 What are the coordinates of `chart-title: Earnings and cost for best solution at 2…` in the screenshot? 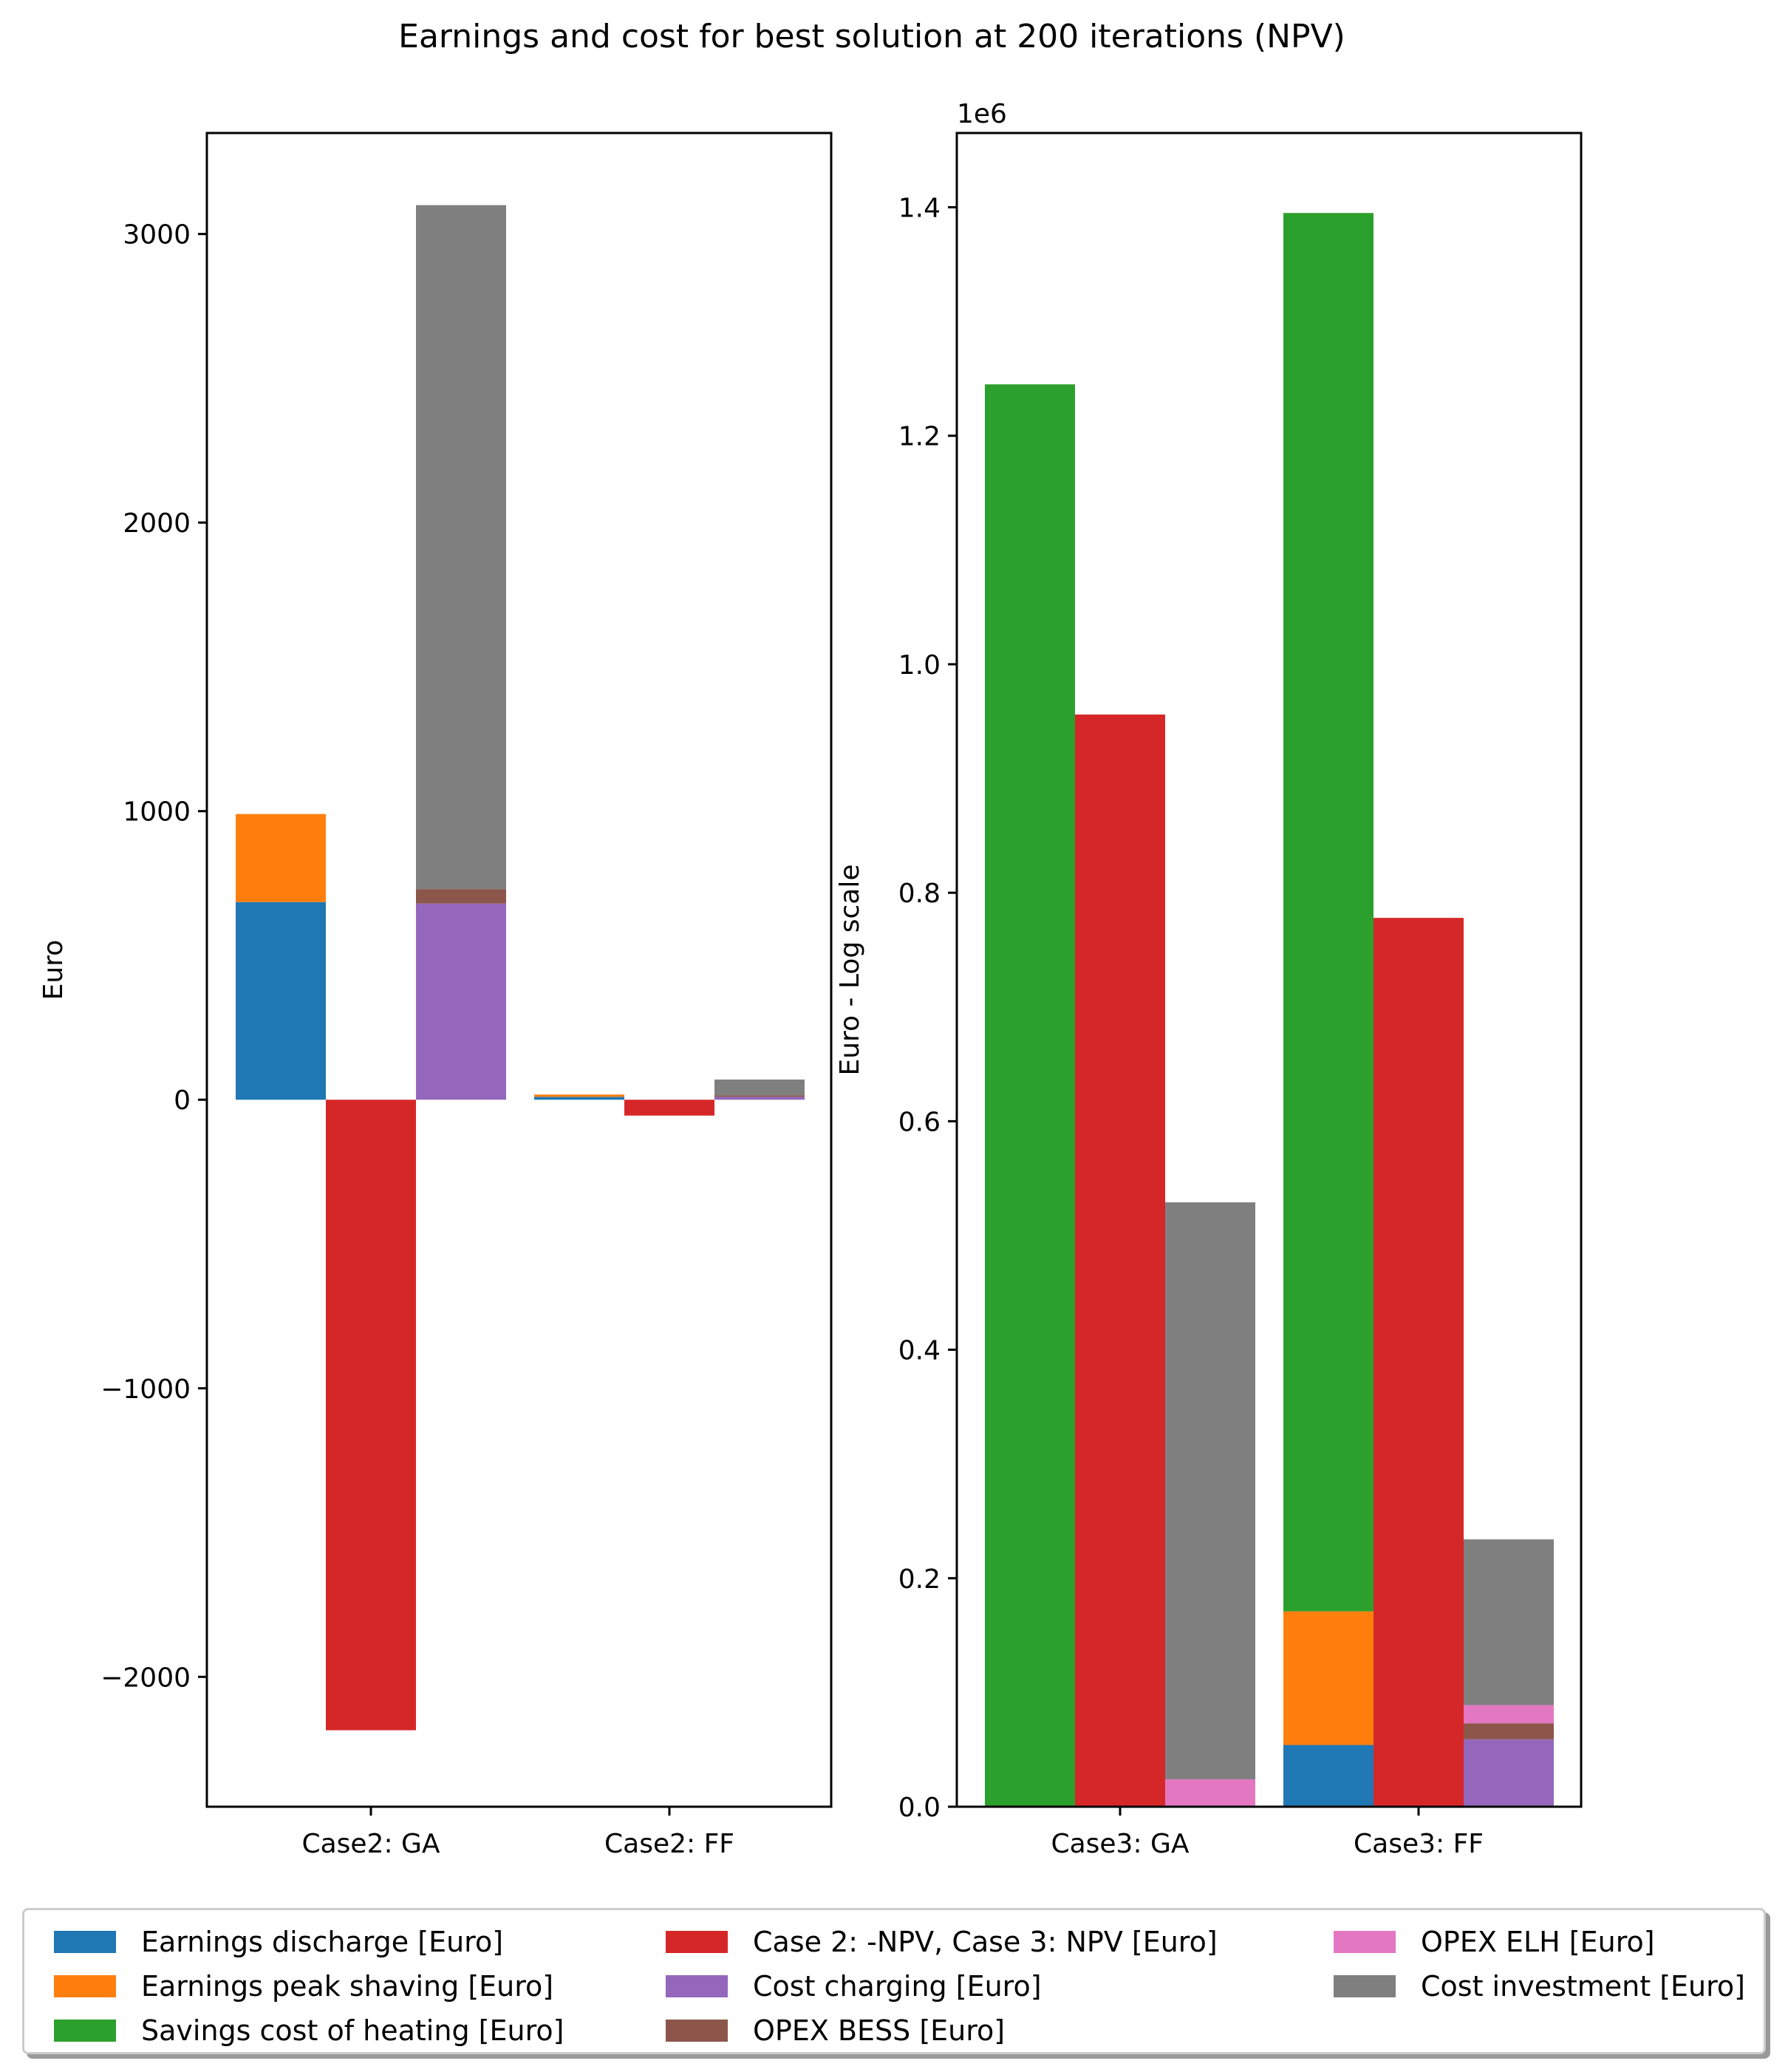 It's located at (871, 36).